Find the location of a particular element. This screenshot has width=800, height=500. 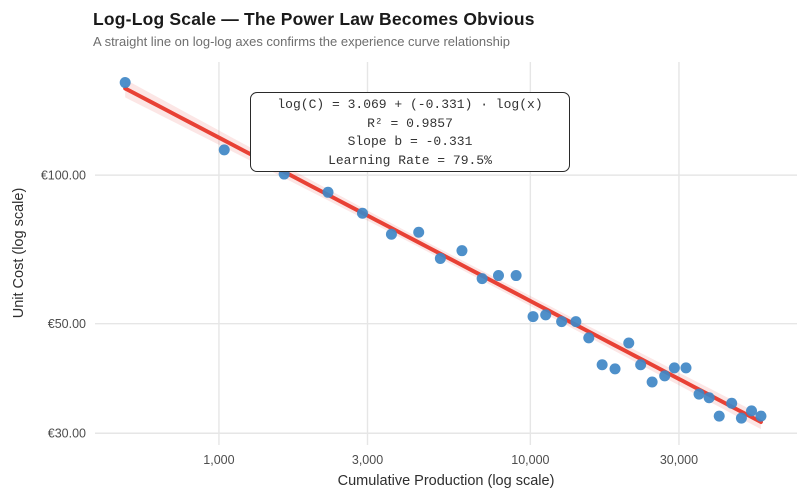

x-tick-label: 10,000 is located at coordinates (530, 460).